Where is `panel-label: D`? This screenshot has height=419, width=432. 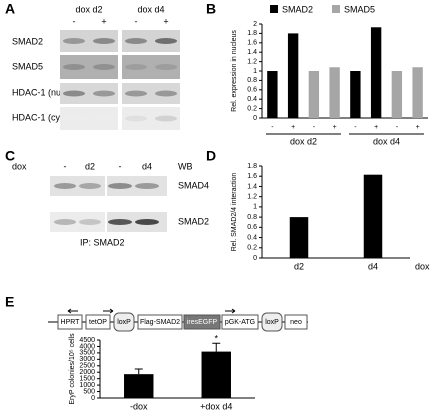
panel-label: D is located at coordinates (211, 156).